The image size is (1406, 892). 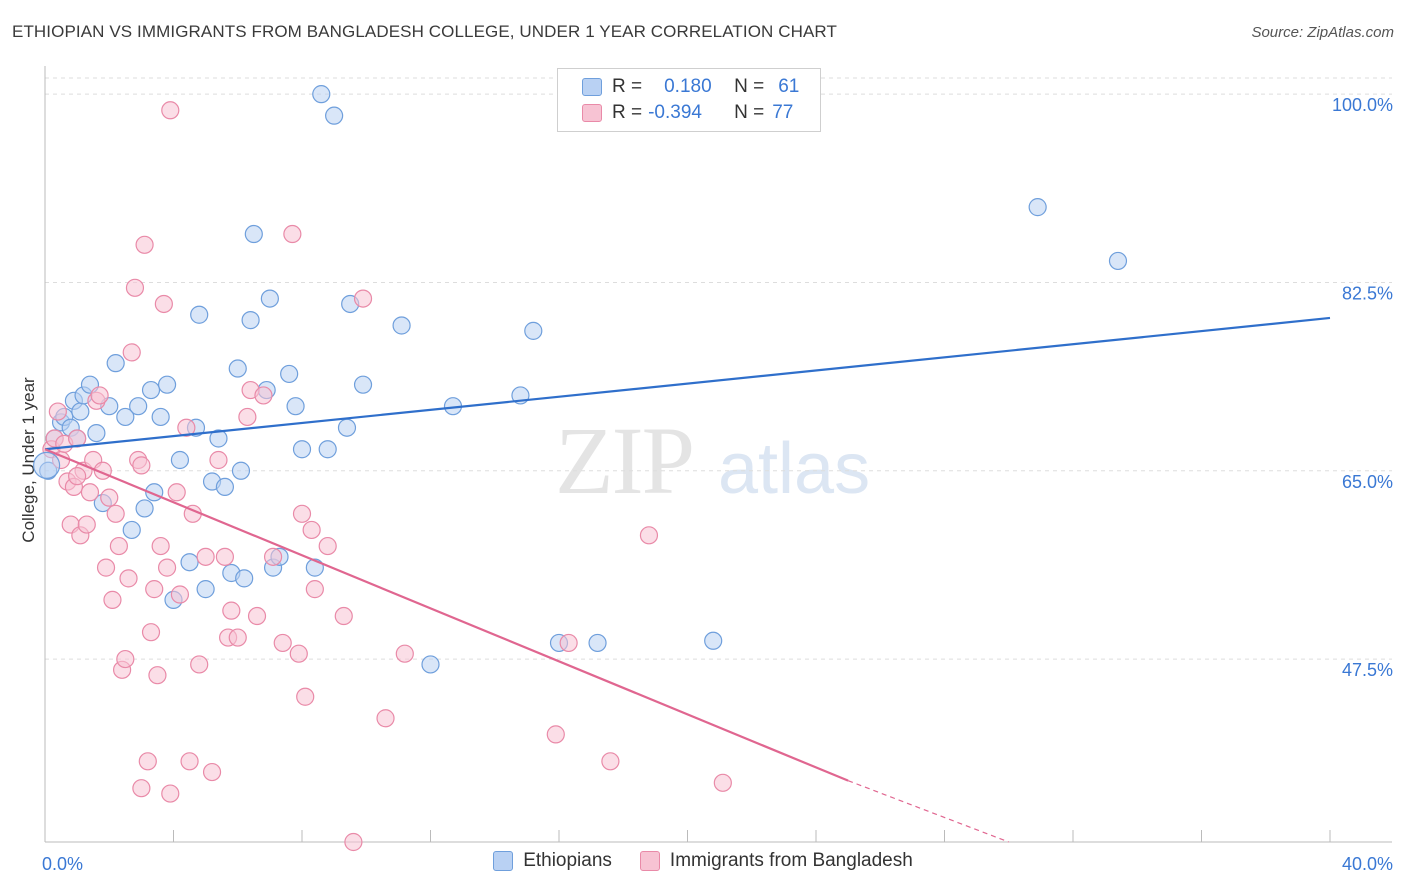 I want to click on ethiopians-trend-line, so click(x=687, y=383).